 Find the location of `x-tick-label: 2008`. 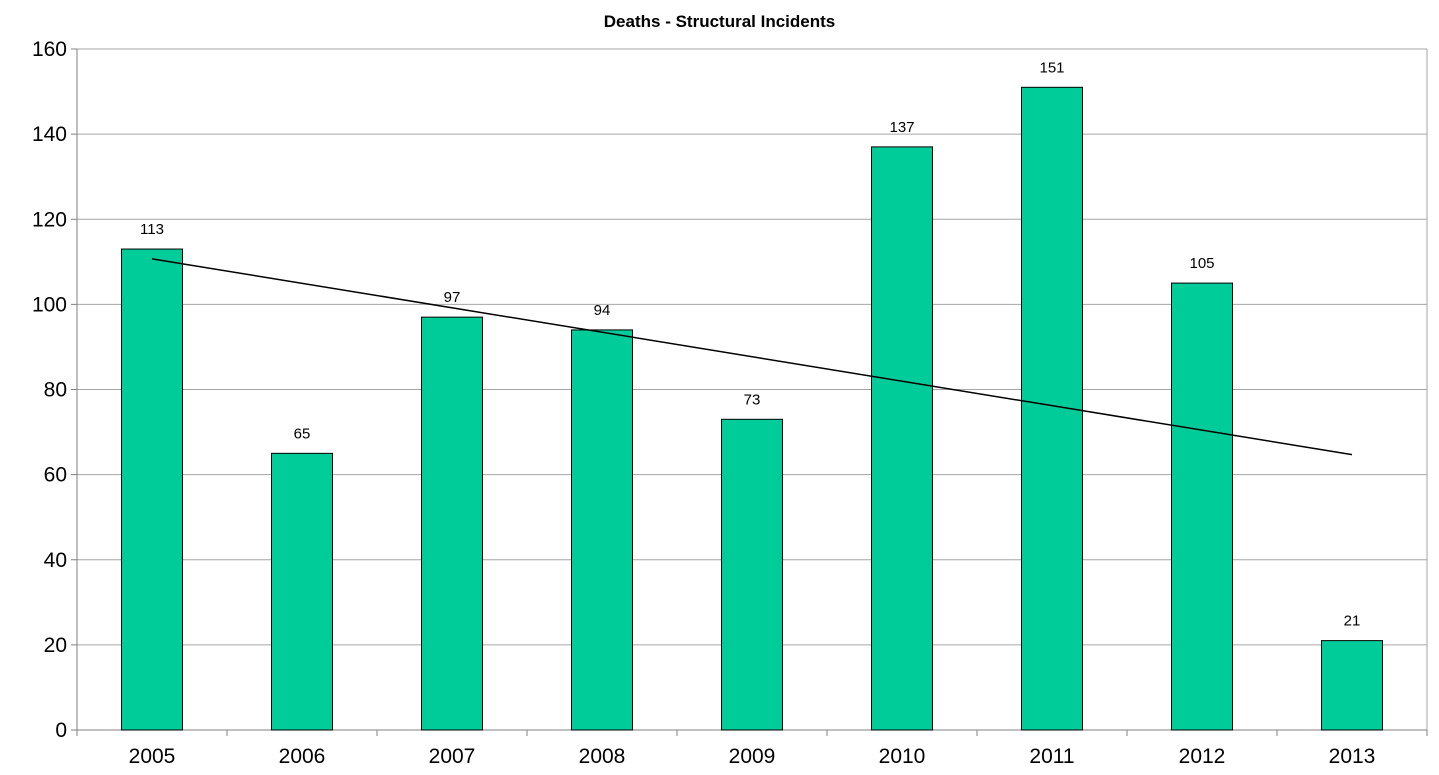

x-tick-label: 2008 is located at coordinates (602, 756).